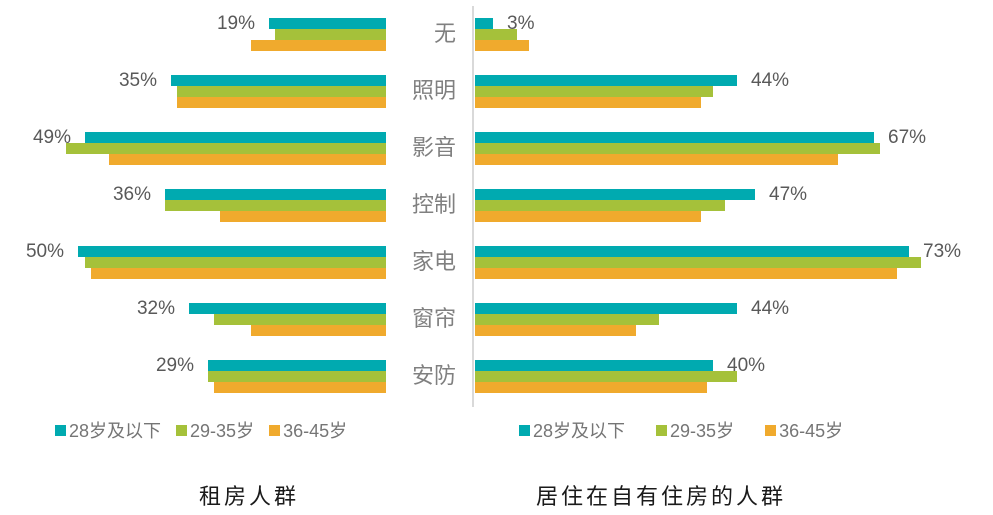 This screenshot has height=515, width=993. I want to click on bar-right-row0-series2, so click(502, 45).